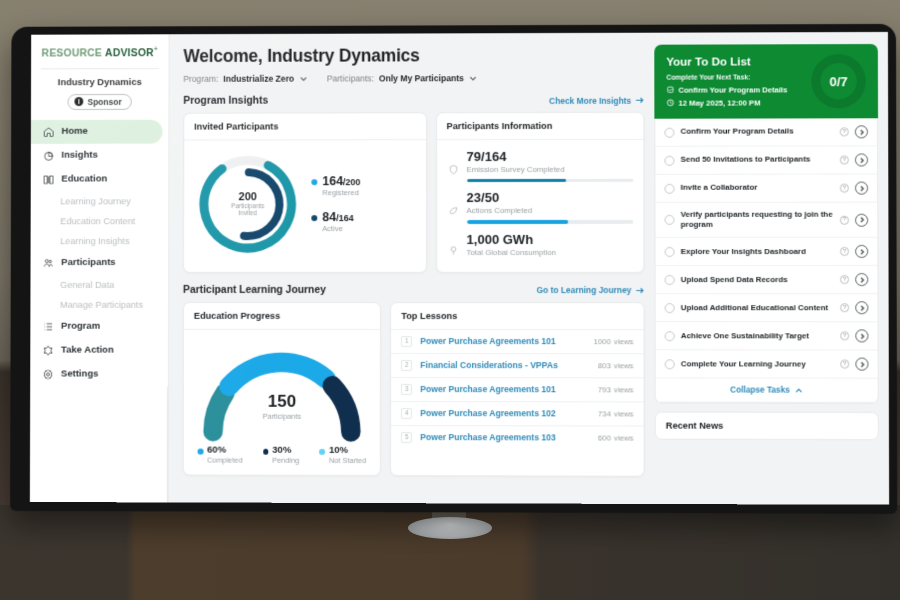  I want to click on list-item: Achieve One Sustainability Target ?, so click(766, 336).